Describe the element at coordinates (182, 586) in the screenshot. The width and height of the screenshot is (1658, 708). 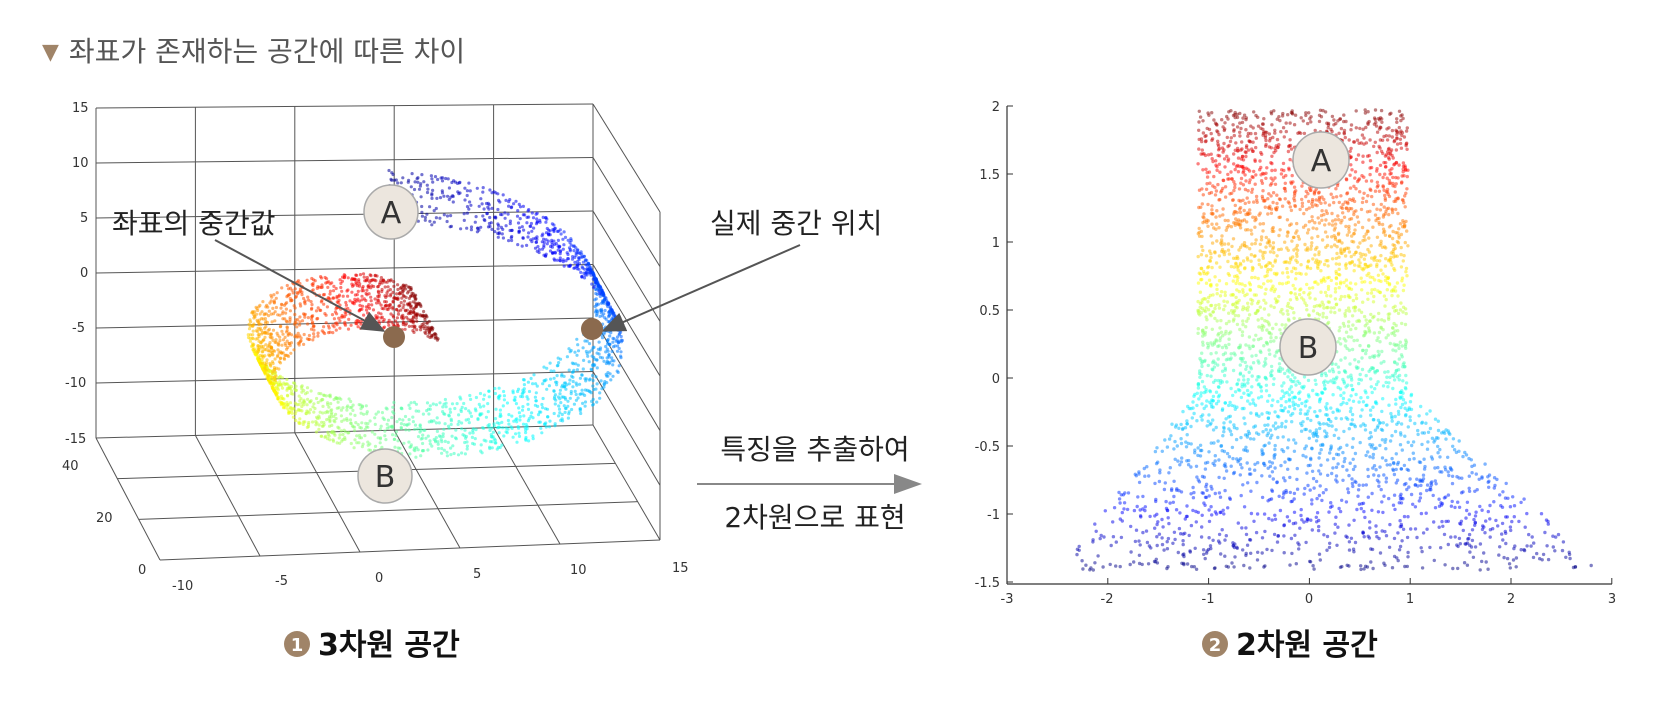
I see `x-tick: -10` at that location.